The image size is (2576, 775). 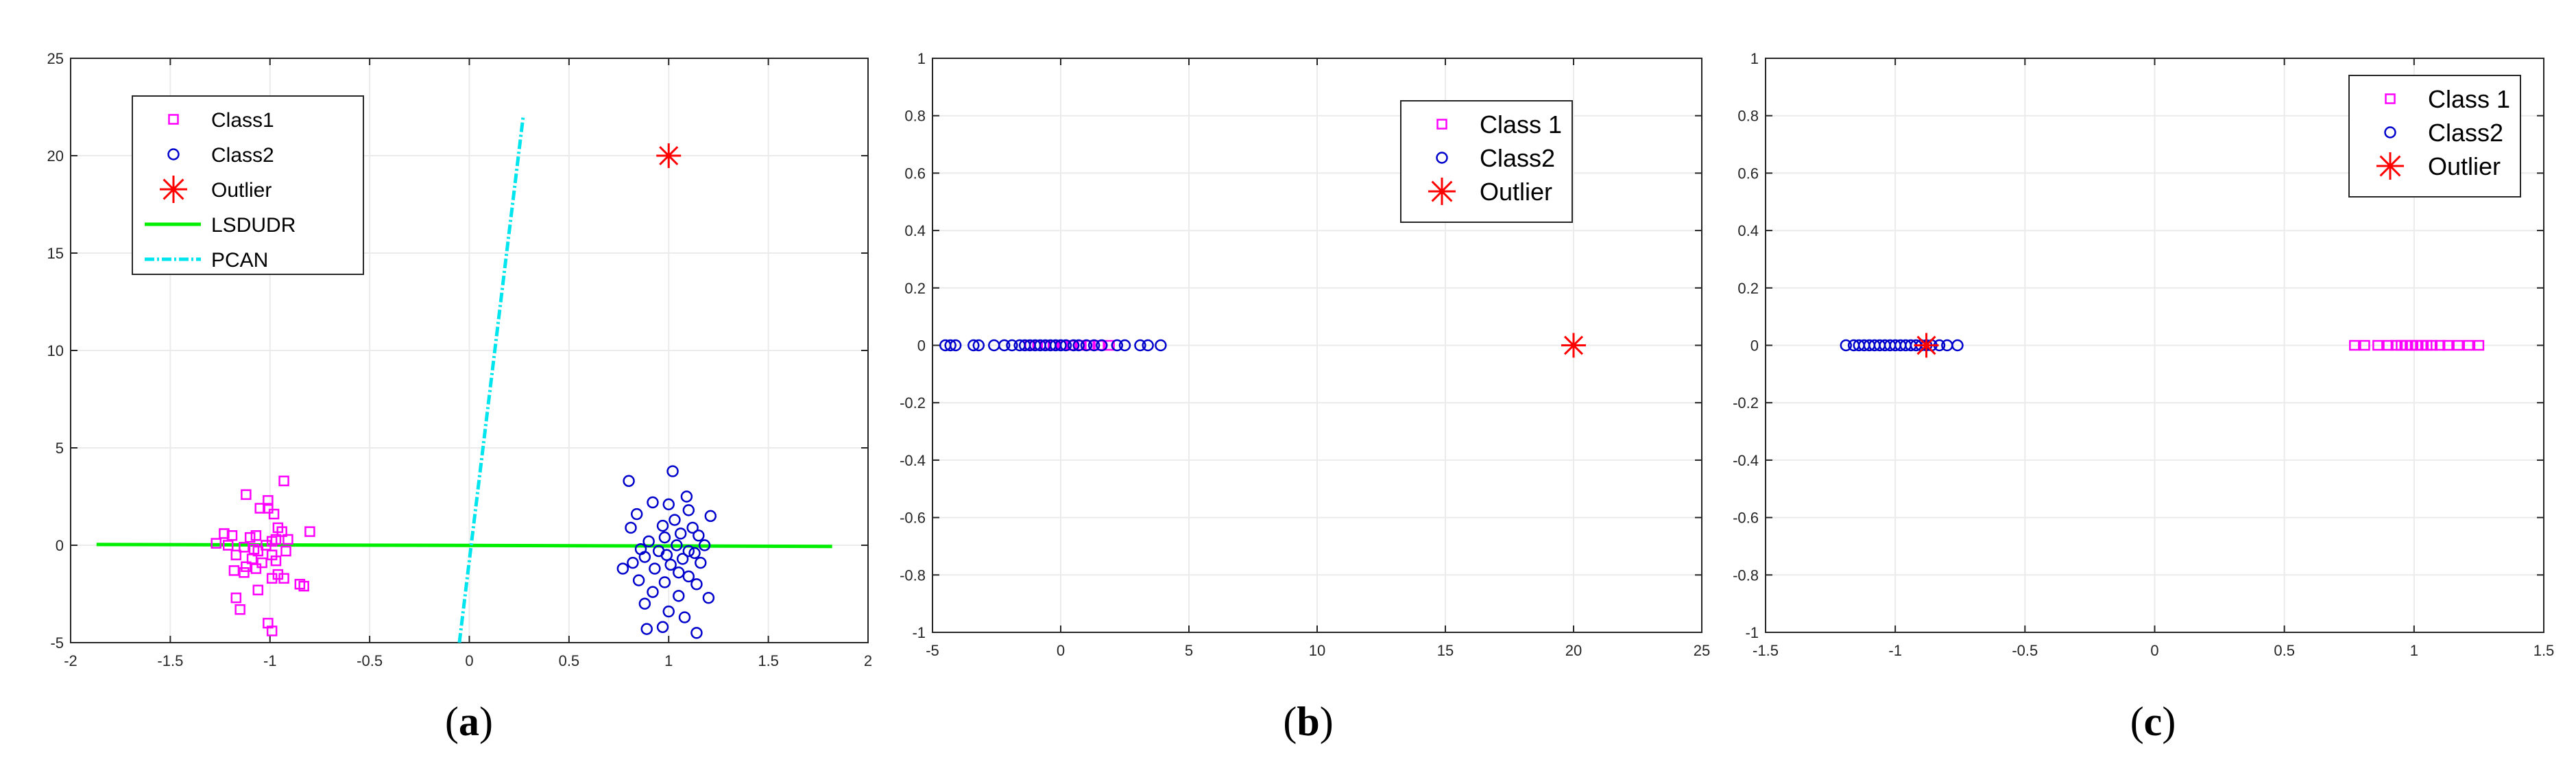 I want to click on x-tick-label: -1, so click(x=270, y=660).